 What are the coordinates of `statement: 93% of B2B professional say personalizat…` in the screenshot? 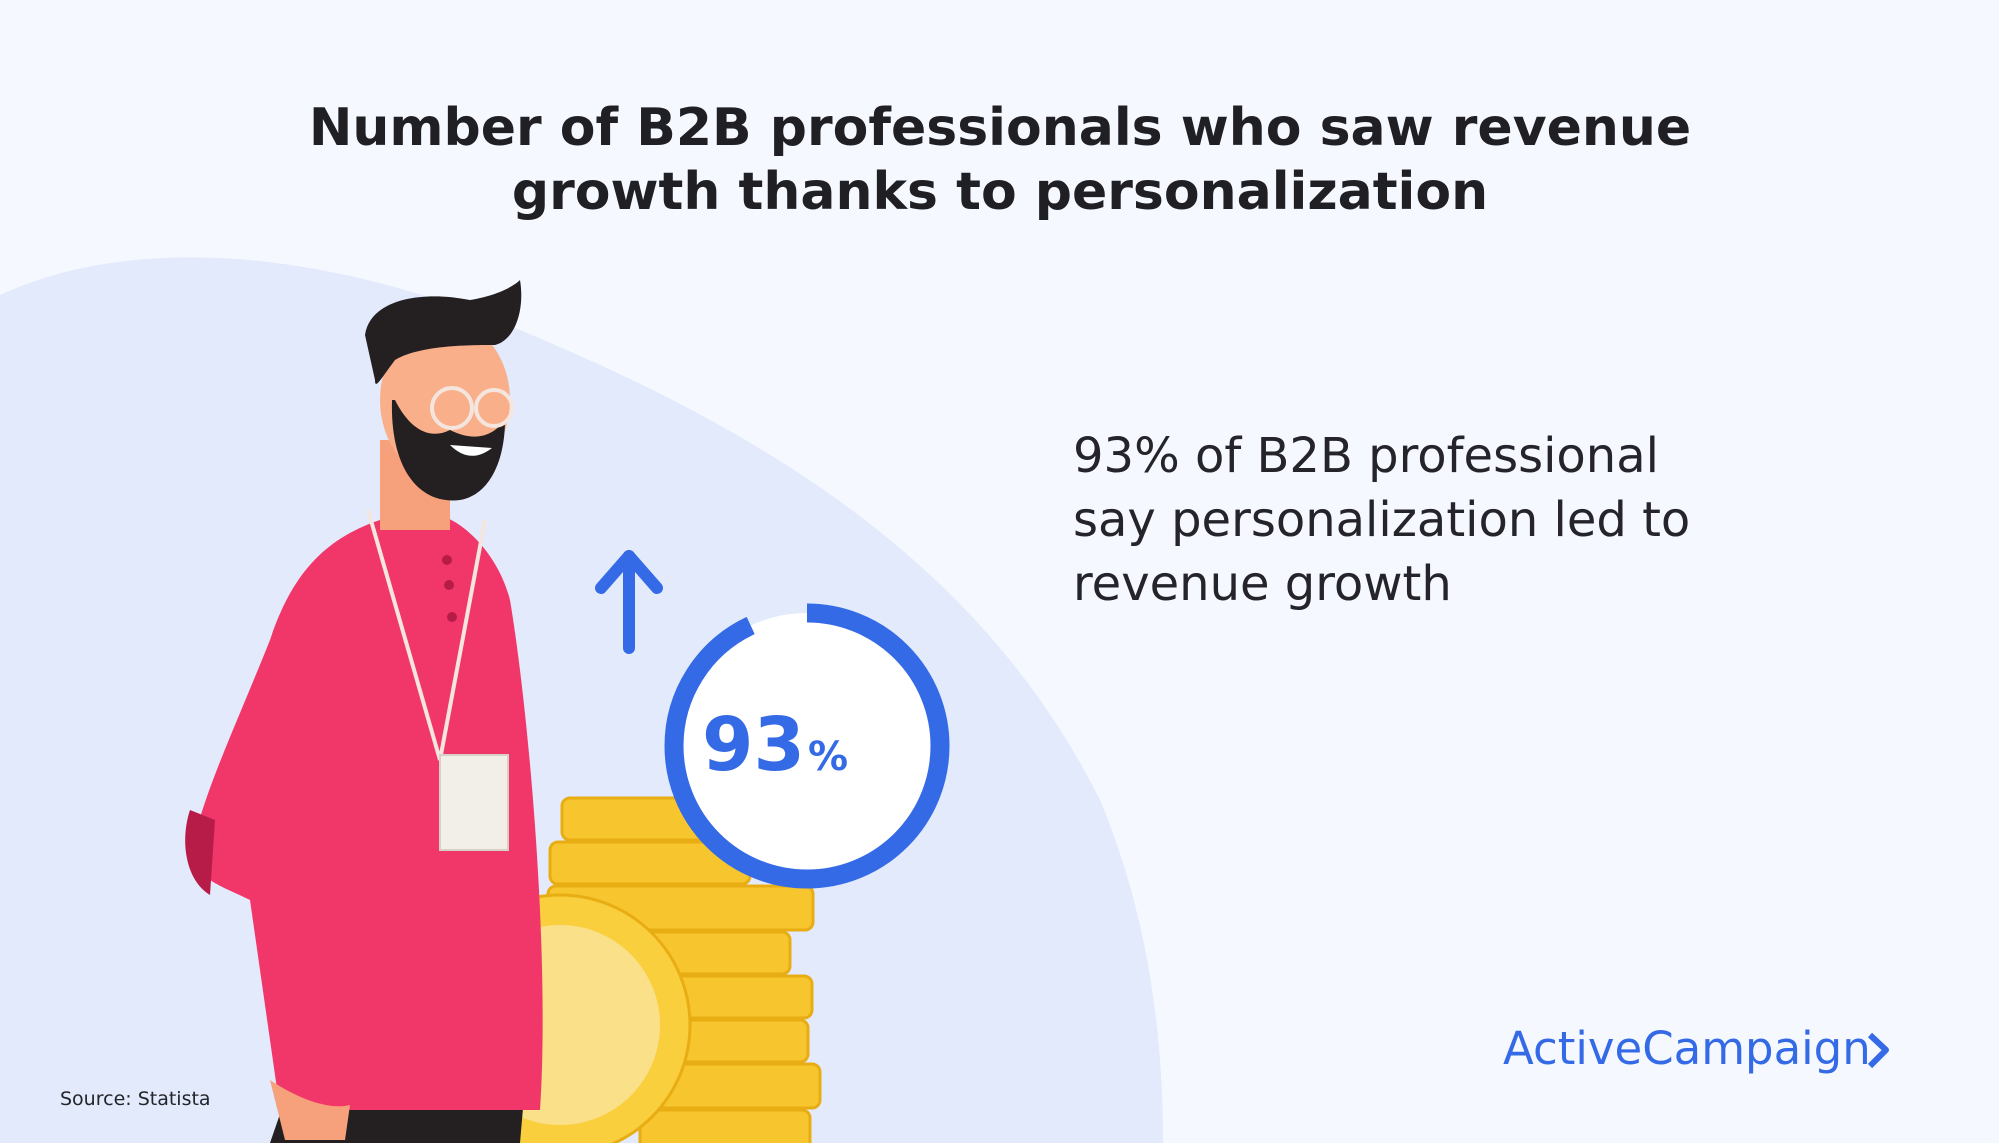 It's located at (1381, 520).